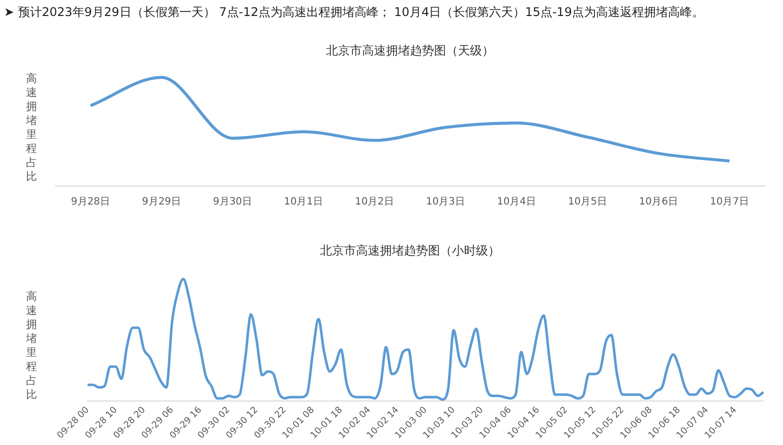 This screenshot has width=783, height=445. What do you see at coordinates (516, 202) in the screenshot?
I see `x-tick-label: 10月4日` at bounding box center [516, 202].